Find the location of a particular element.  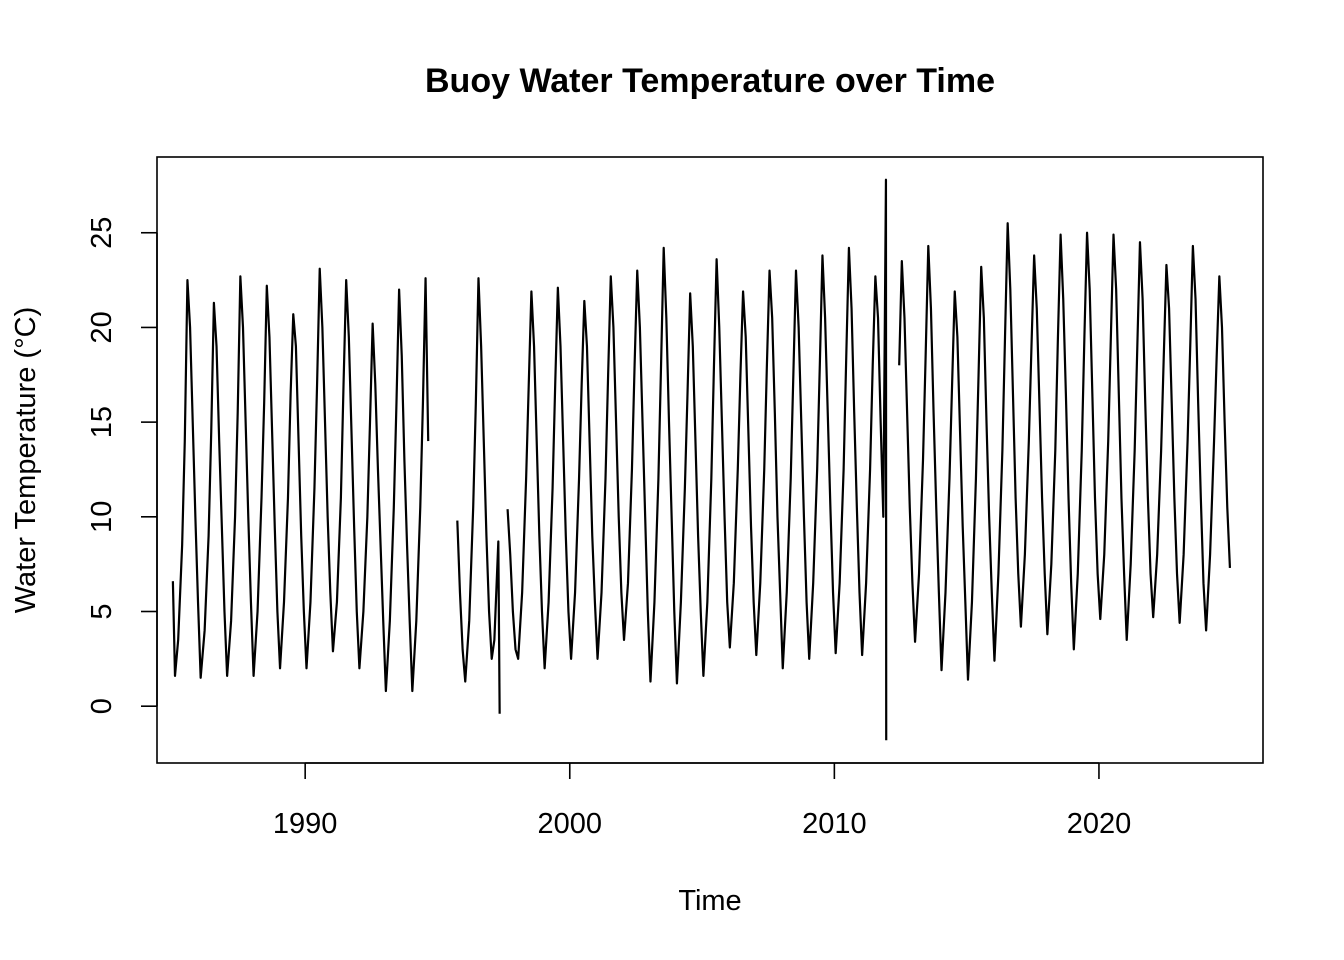

x-axis-label: Time is located at coordinates (709, 901).